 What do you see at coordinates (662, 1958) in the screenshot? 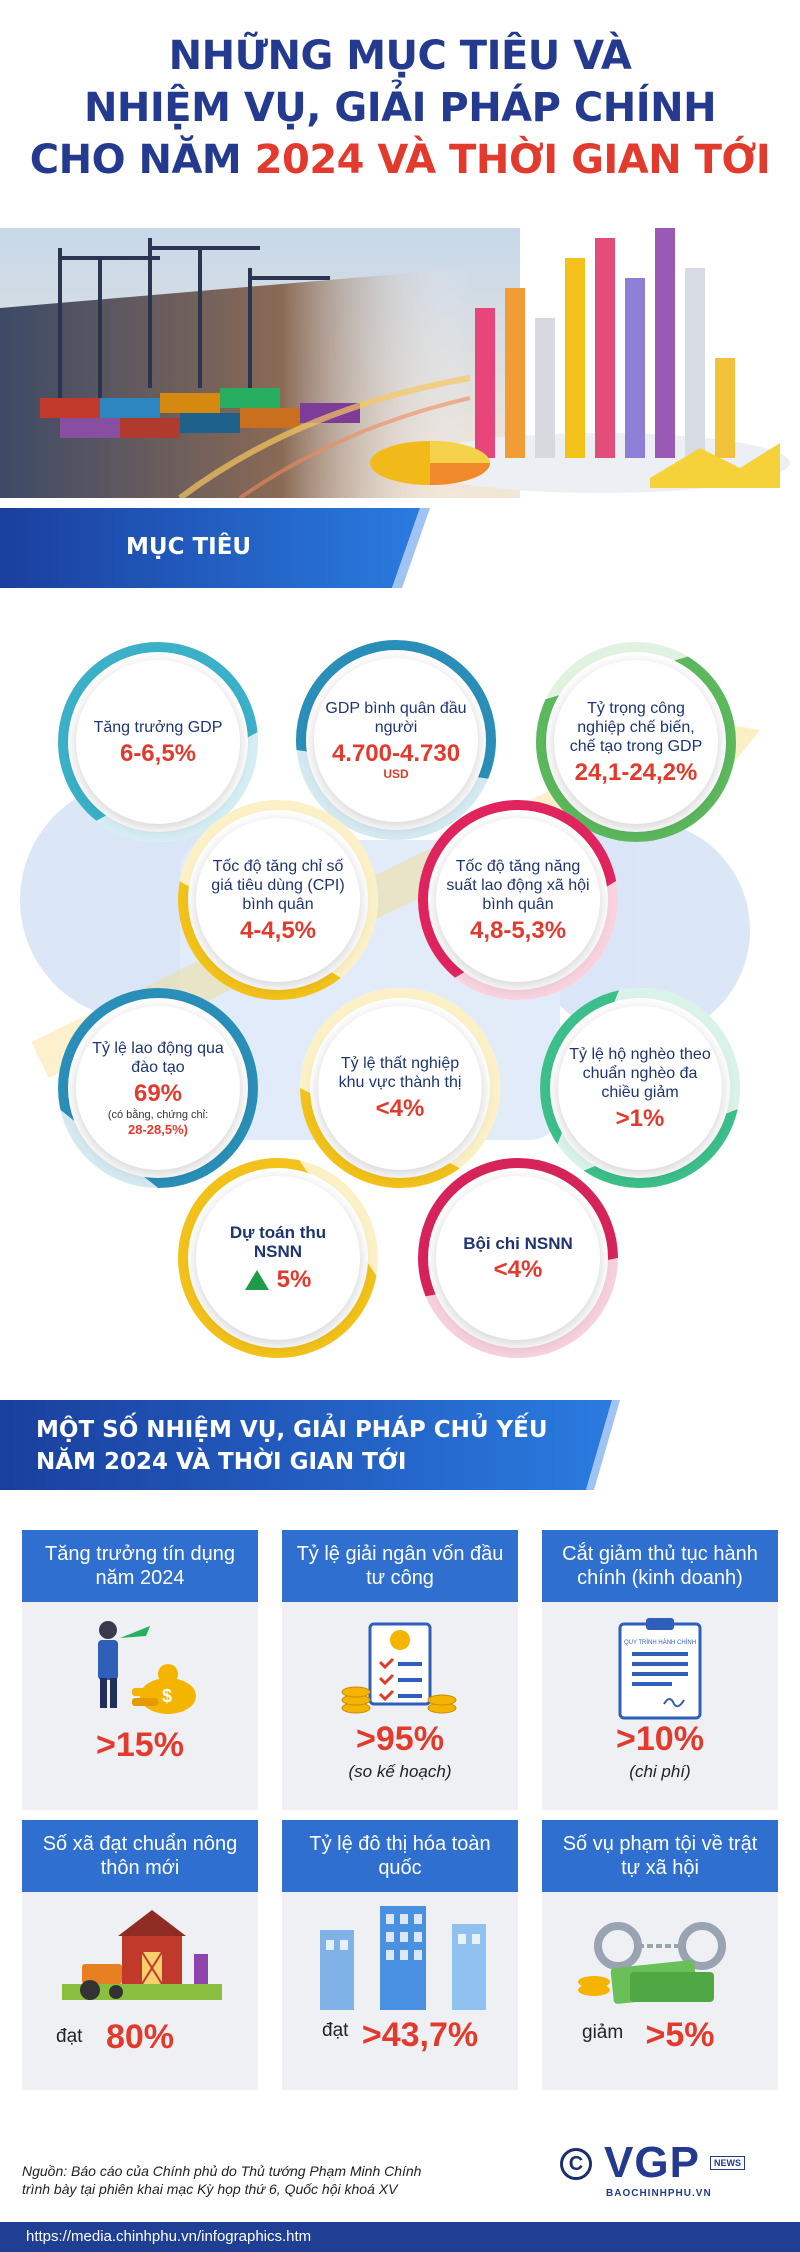
I see `handcuffs-icon` at bounding box center [662, 1958].